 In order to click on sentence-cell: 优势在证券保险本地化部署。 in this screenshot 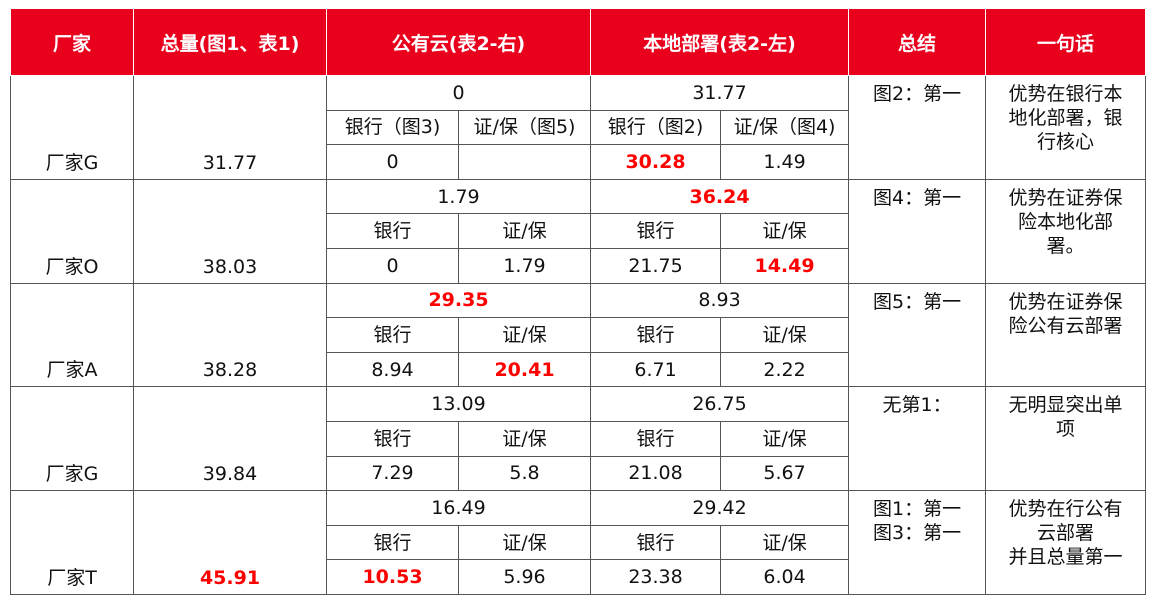, I will do `click(1066, 231)`.